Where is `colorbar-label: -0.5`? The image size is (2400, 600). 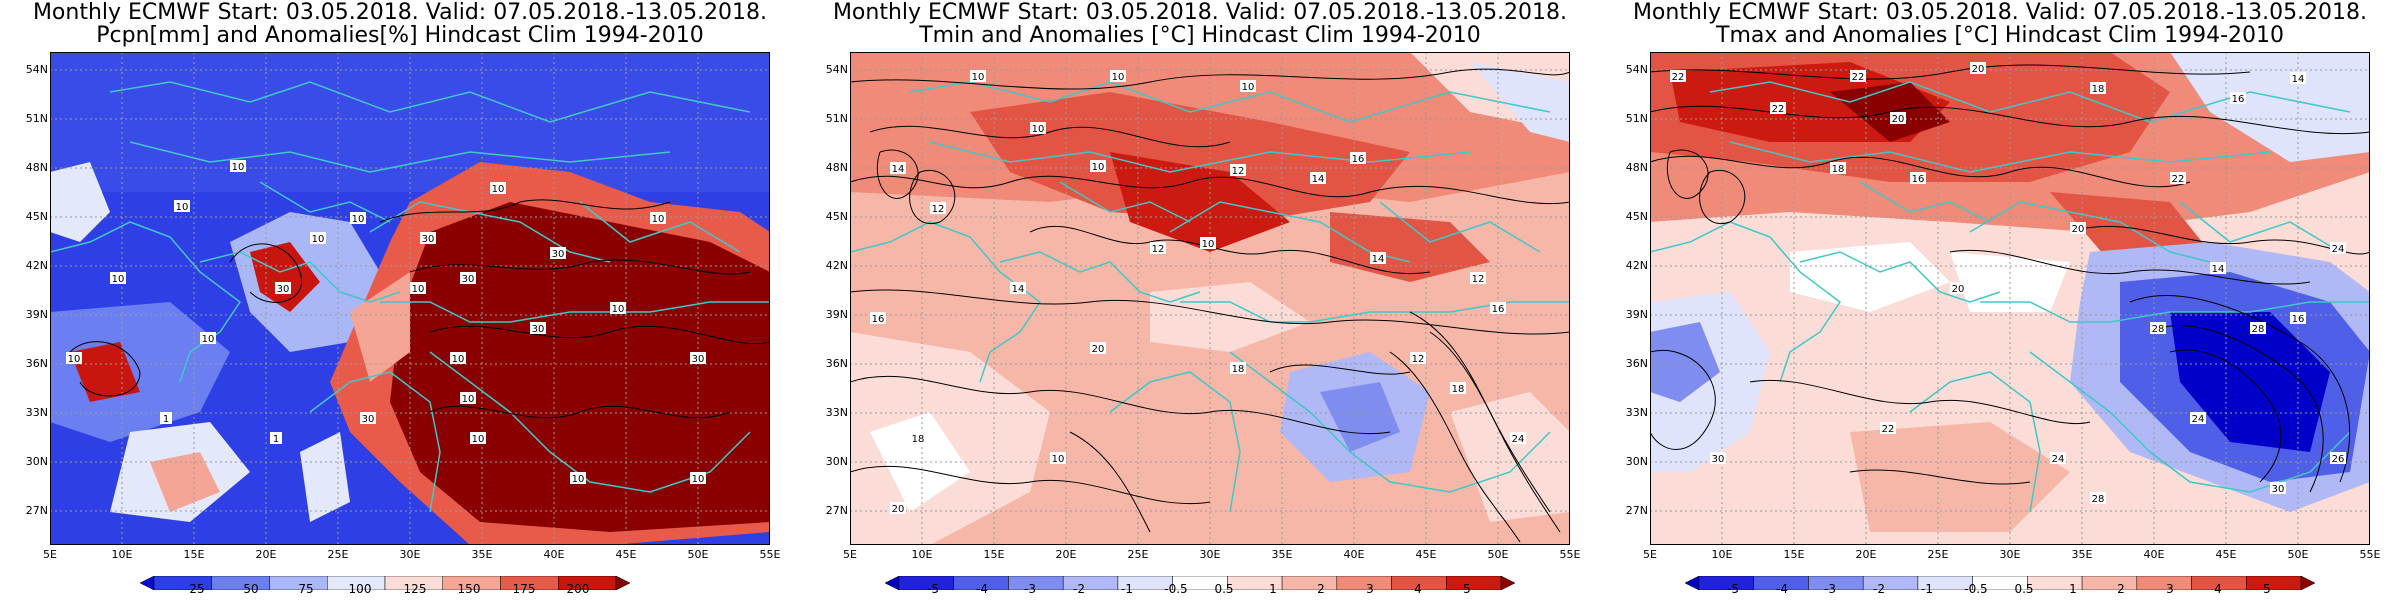
colorbar-label: -0.5 is located at coordinates (1176, 589).